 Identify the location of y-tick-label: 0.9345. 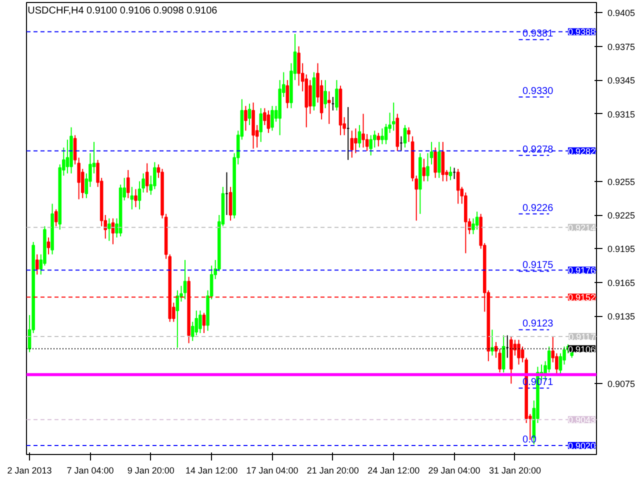
(622, 81).